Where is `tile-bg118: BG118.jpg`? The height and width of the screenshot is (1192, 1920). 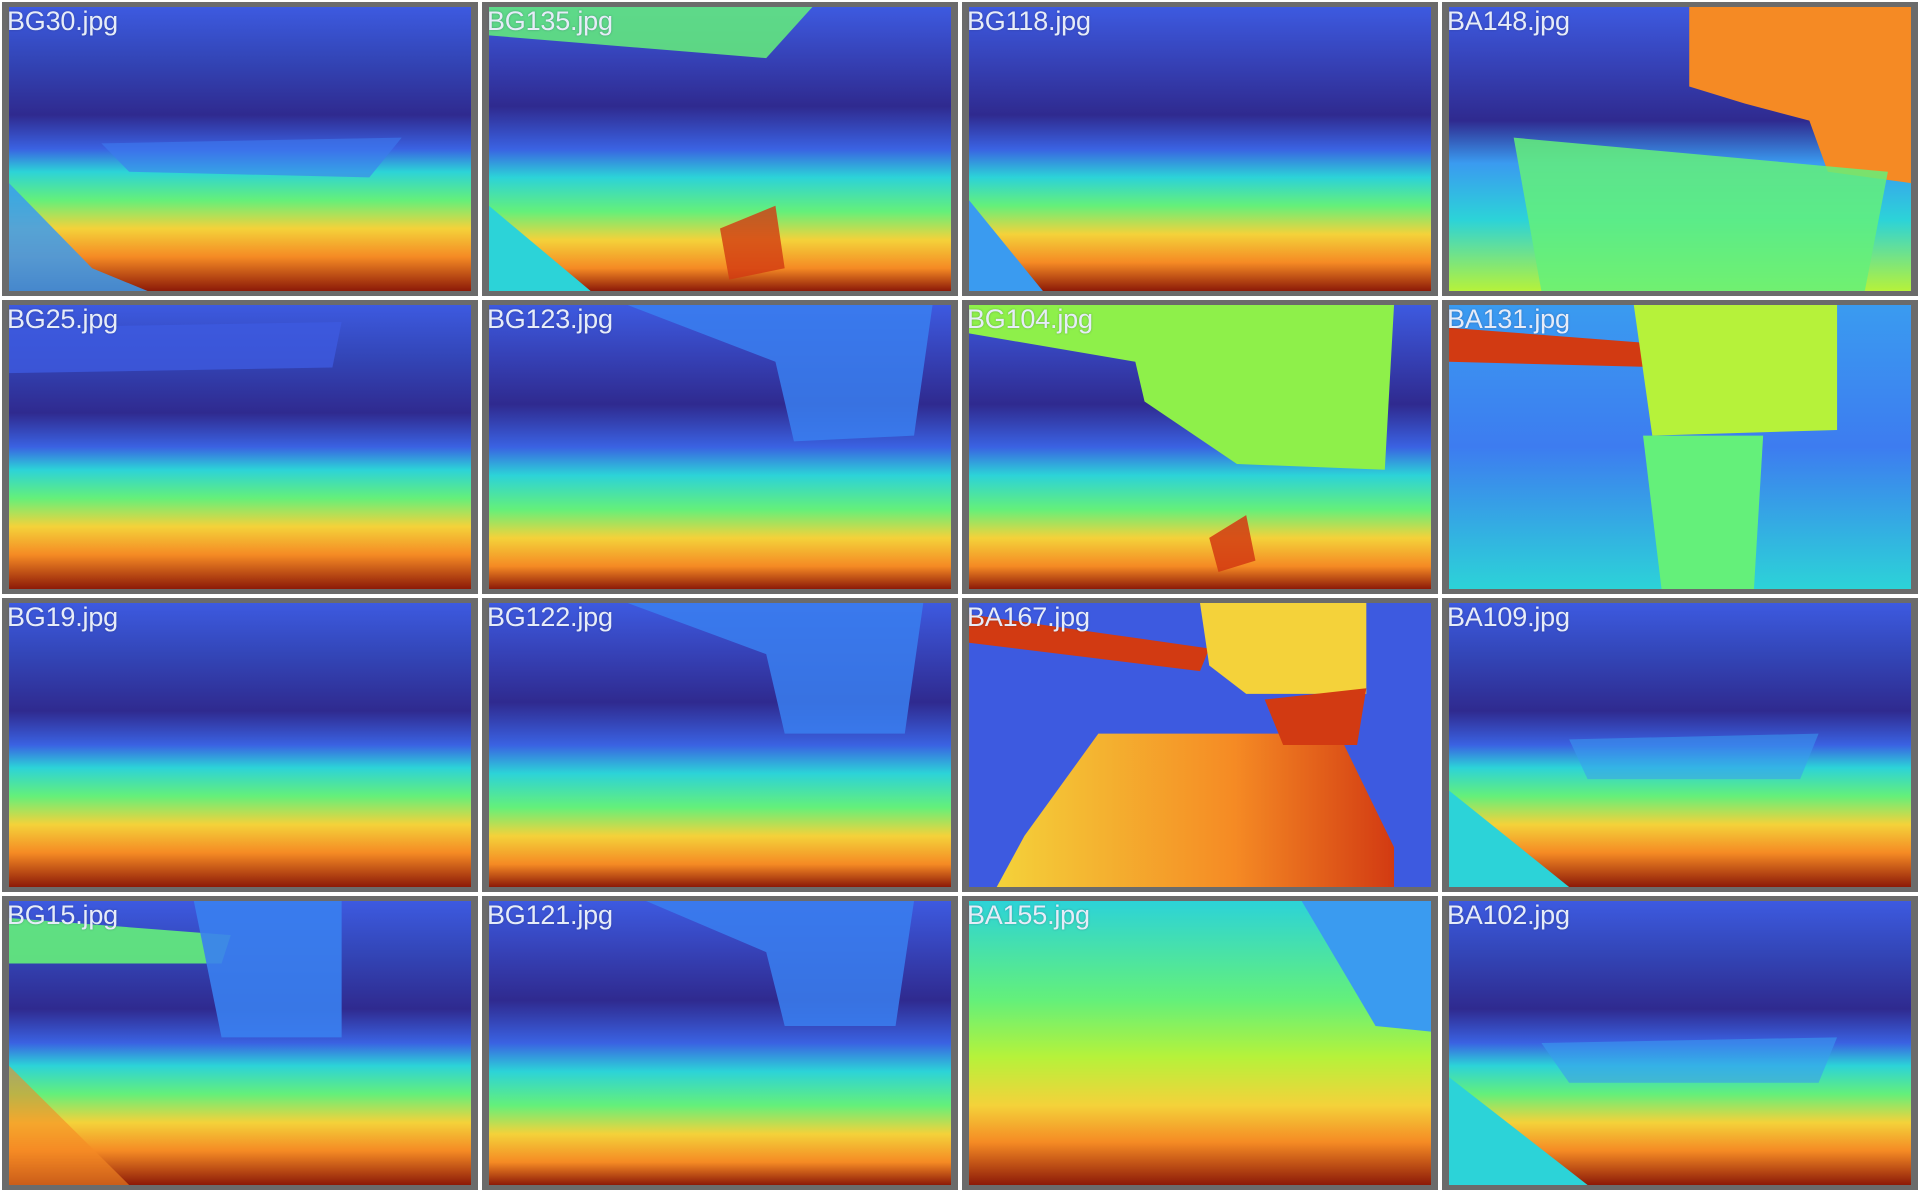
tile-bg118: BG118.jpg is located at coordinates (1200, 149).